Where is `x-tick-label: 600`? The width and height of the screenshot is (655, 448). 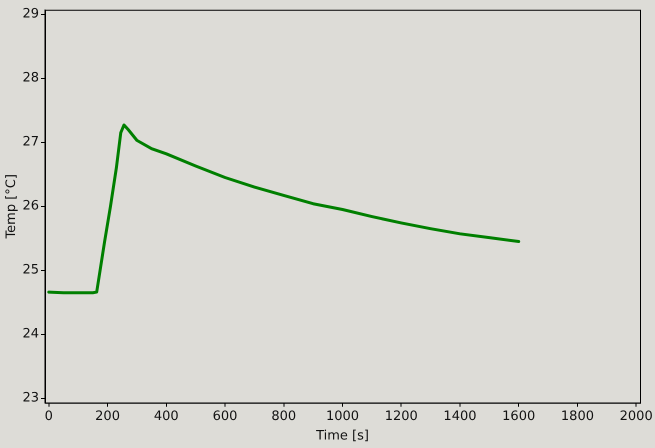
x-tick-label: 600 is located at coordinates (225, 416).